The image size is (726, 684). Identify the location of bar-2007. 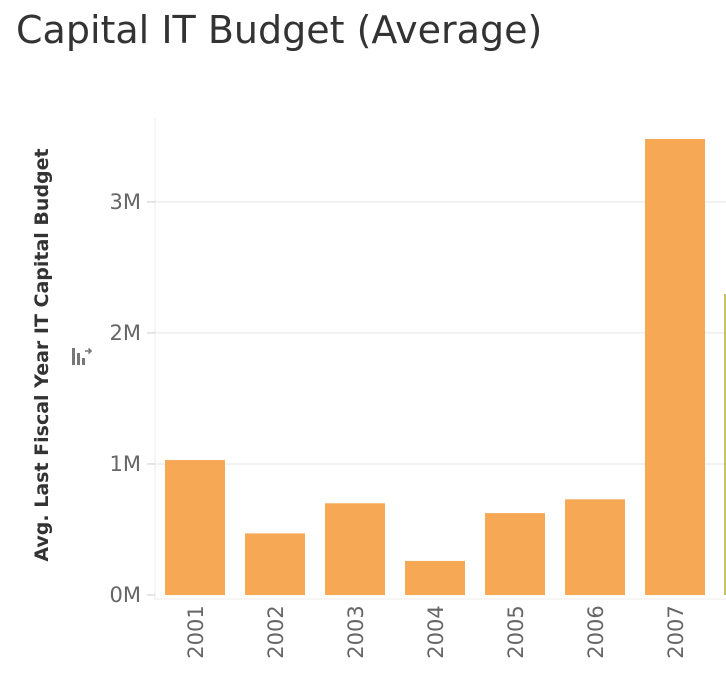
(675, 367).